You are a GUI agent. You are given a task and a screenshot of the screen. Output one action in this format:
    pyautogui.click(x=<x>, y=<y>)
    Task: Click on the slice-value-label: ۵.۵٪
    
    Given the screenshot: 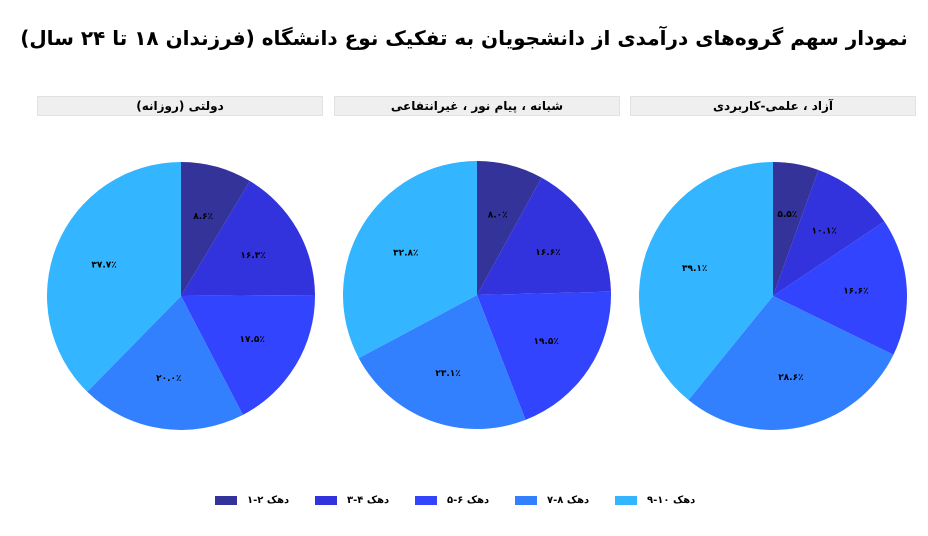 What is the action you would take?
    pyautogui.click(x=787, y=215)
    